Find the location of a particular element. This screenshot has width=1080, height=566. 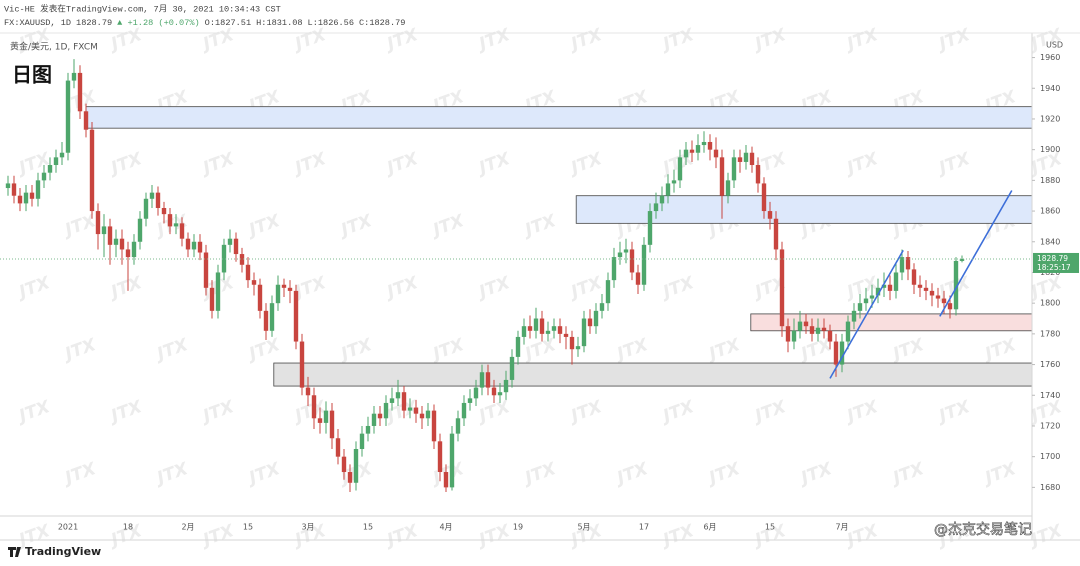

last-price-label: 1828.79 is located at coordinates (1052, 258).